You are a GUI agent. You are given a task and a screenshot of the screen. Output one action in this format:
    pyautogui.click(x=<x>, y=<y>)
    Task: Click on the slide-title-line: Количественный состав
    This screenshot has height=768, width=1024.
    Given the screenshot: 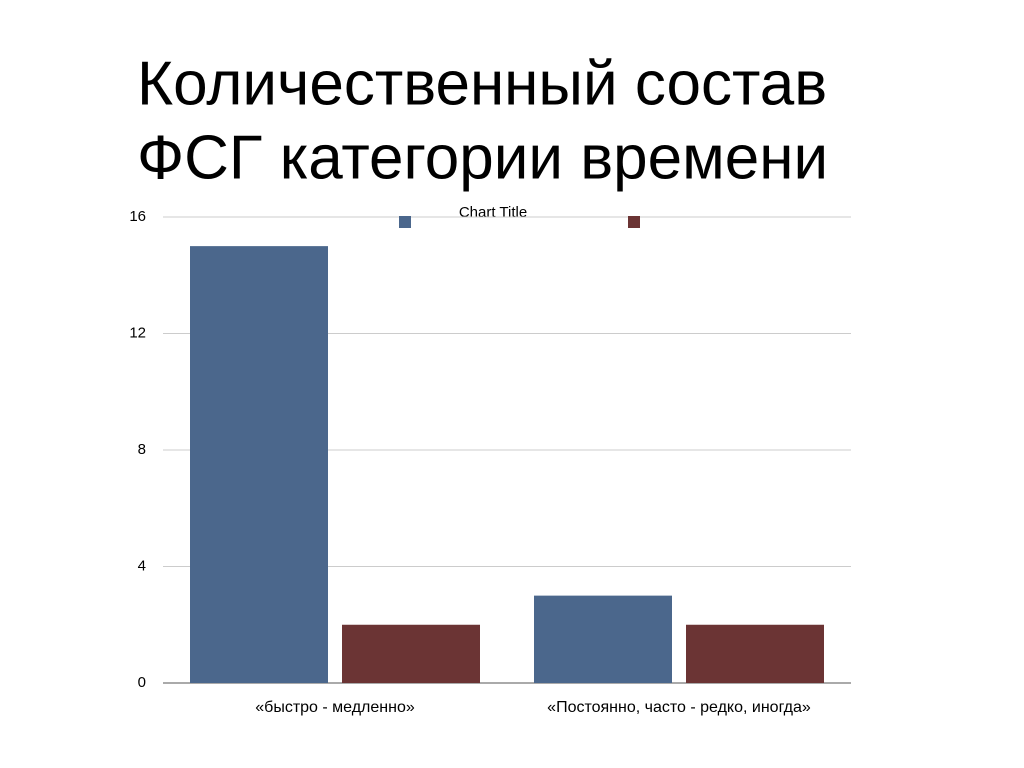 What is the action you would take?
    pyautogui.click(x=482, y=83)
    